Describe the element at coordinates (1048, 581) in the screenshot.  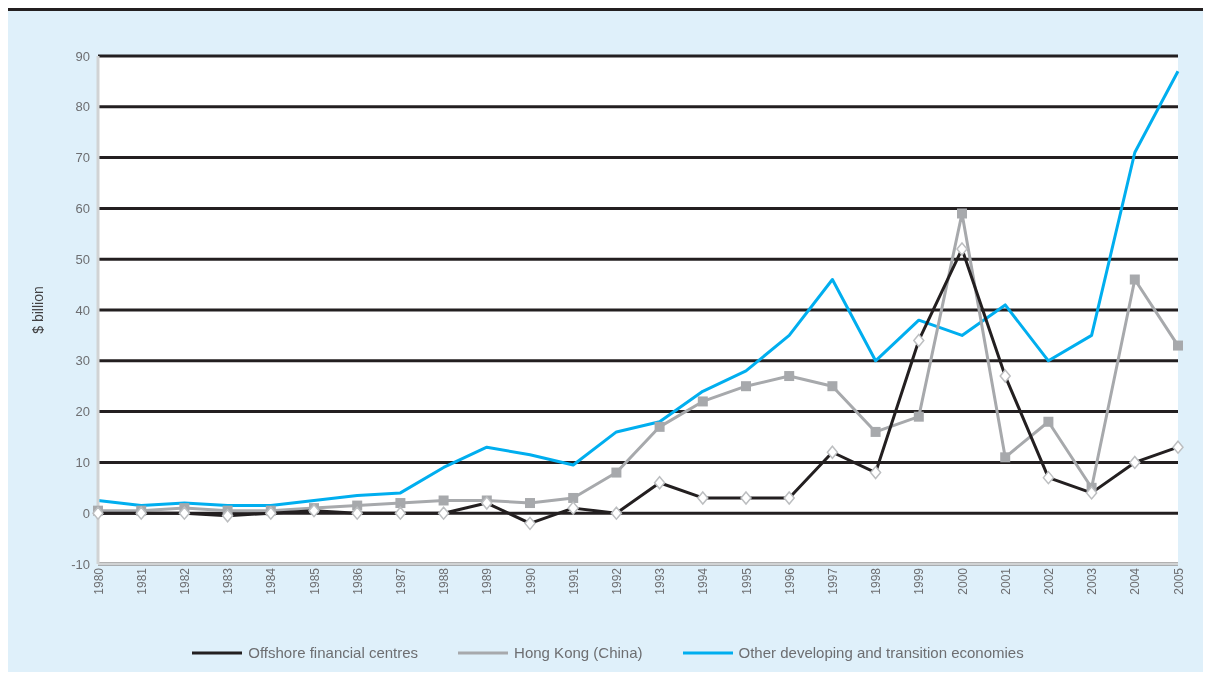
I see `x-tick-label: 2002` at that location.